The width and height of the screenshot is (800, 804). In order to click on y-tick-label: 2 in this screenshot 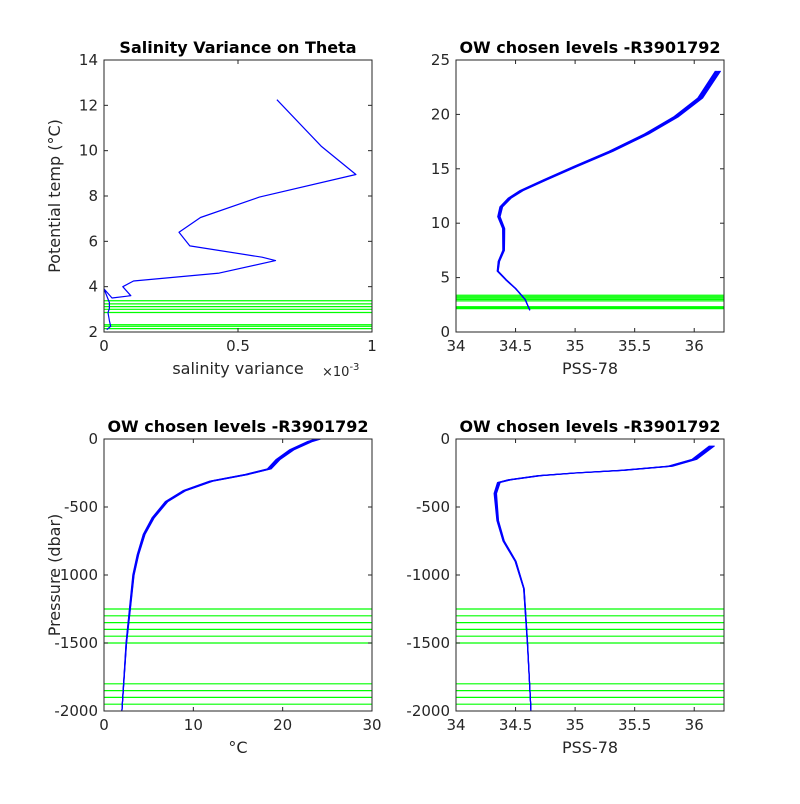, I will do `click(93, 332)`.